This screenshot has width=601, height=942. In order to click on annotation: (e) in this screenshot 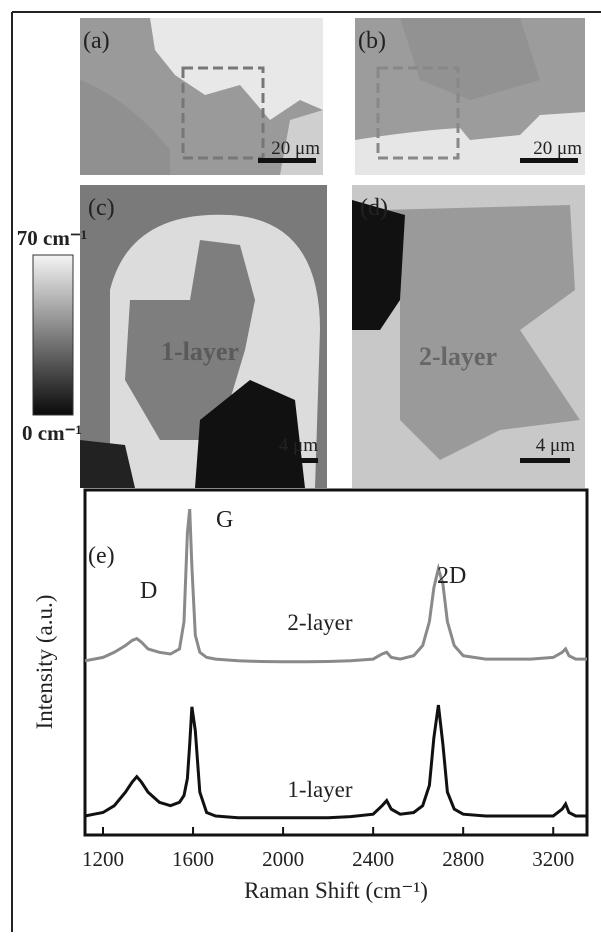, I will do `click(101, 556)`.